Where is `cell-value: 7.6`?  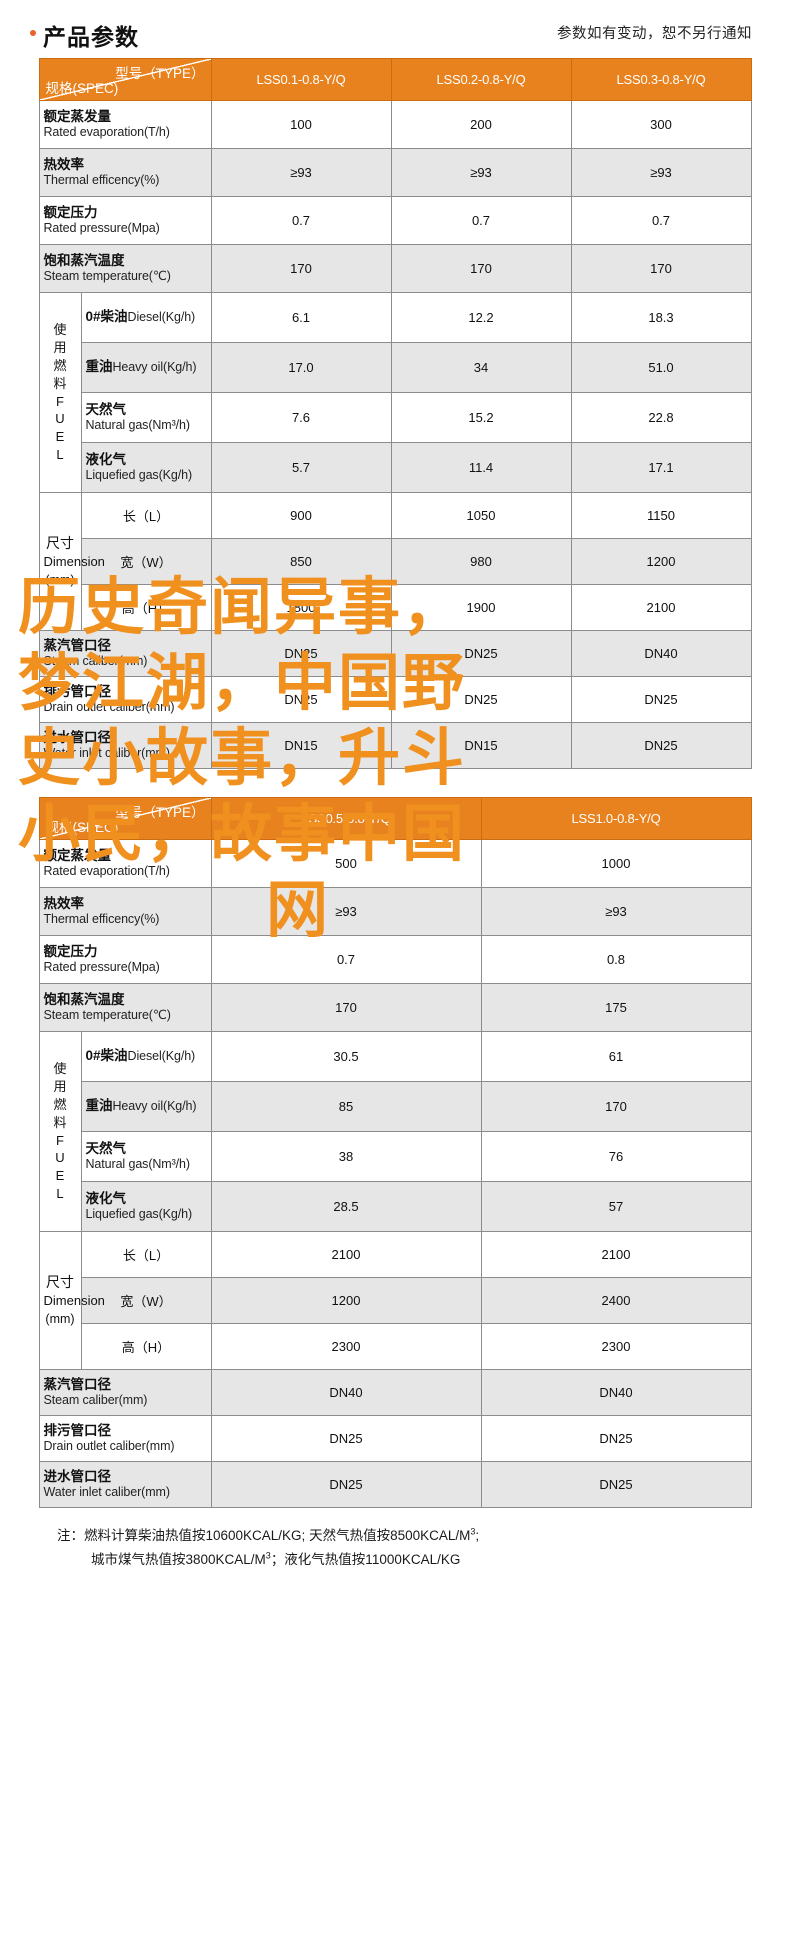 cell-value: 7.6 is located at coordinates (301, 417).